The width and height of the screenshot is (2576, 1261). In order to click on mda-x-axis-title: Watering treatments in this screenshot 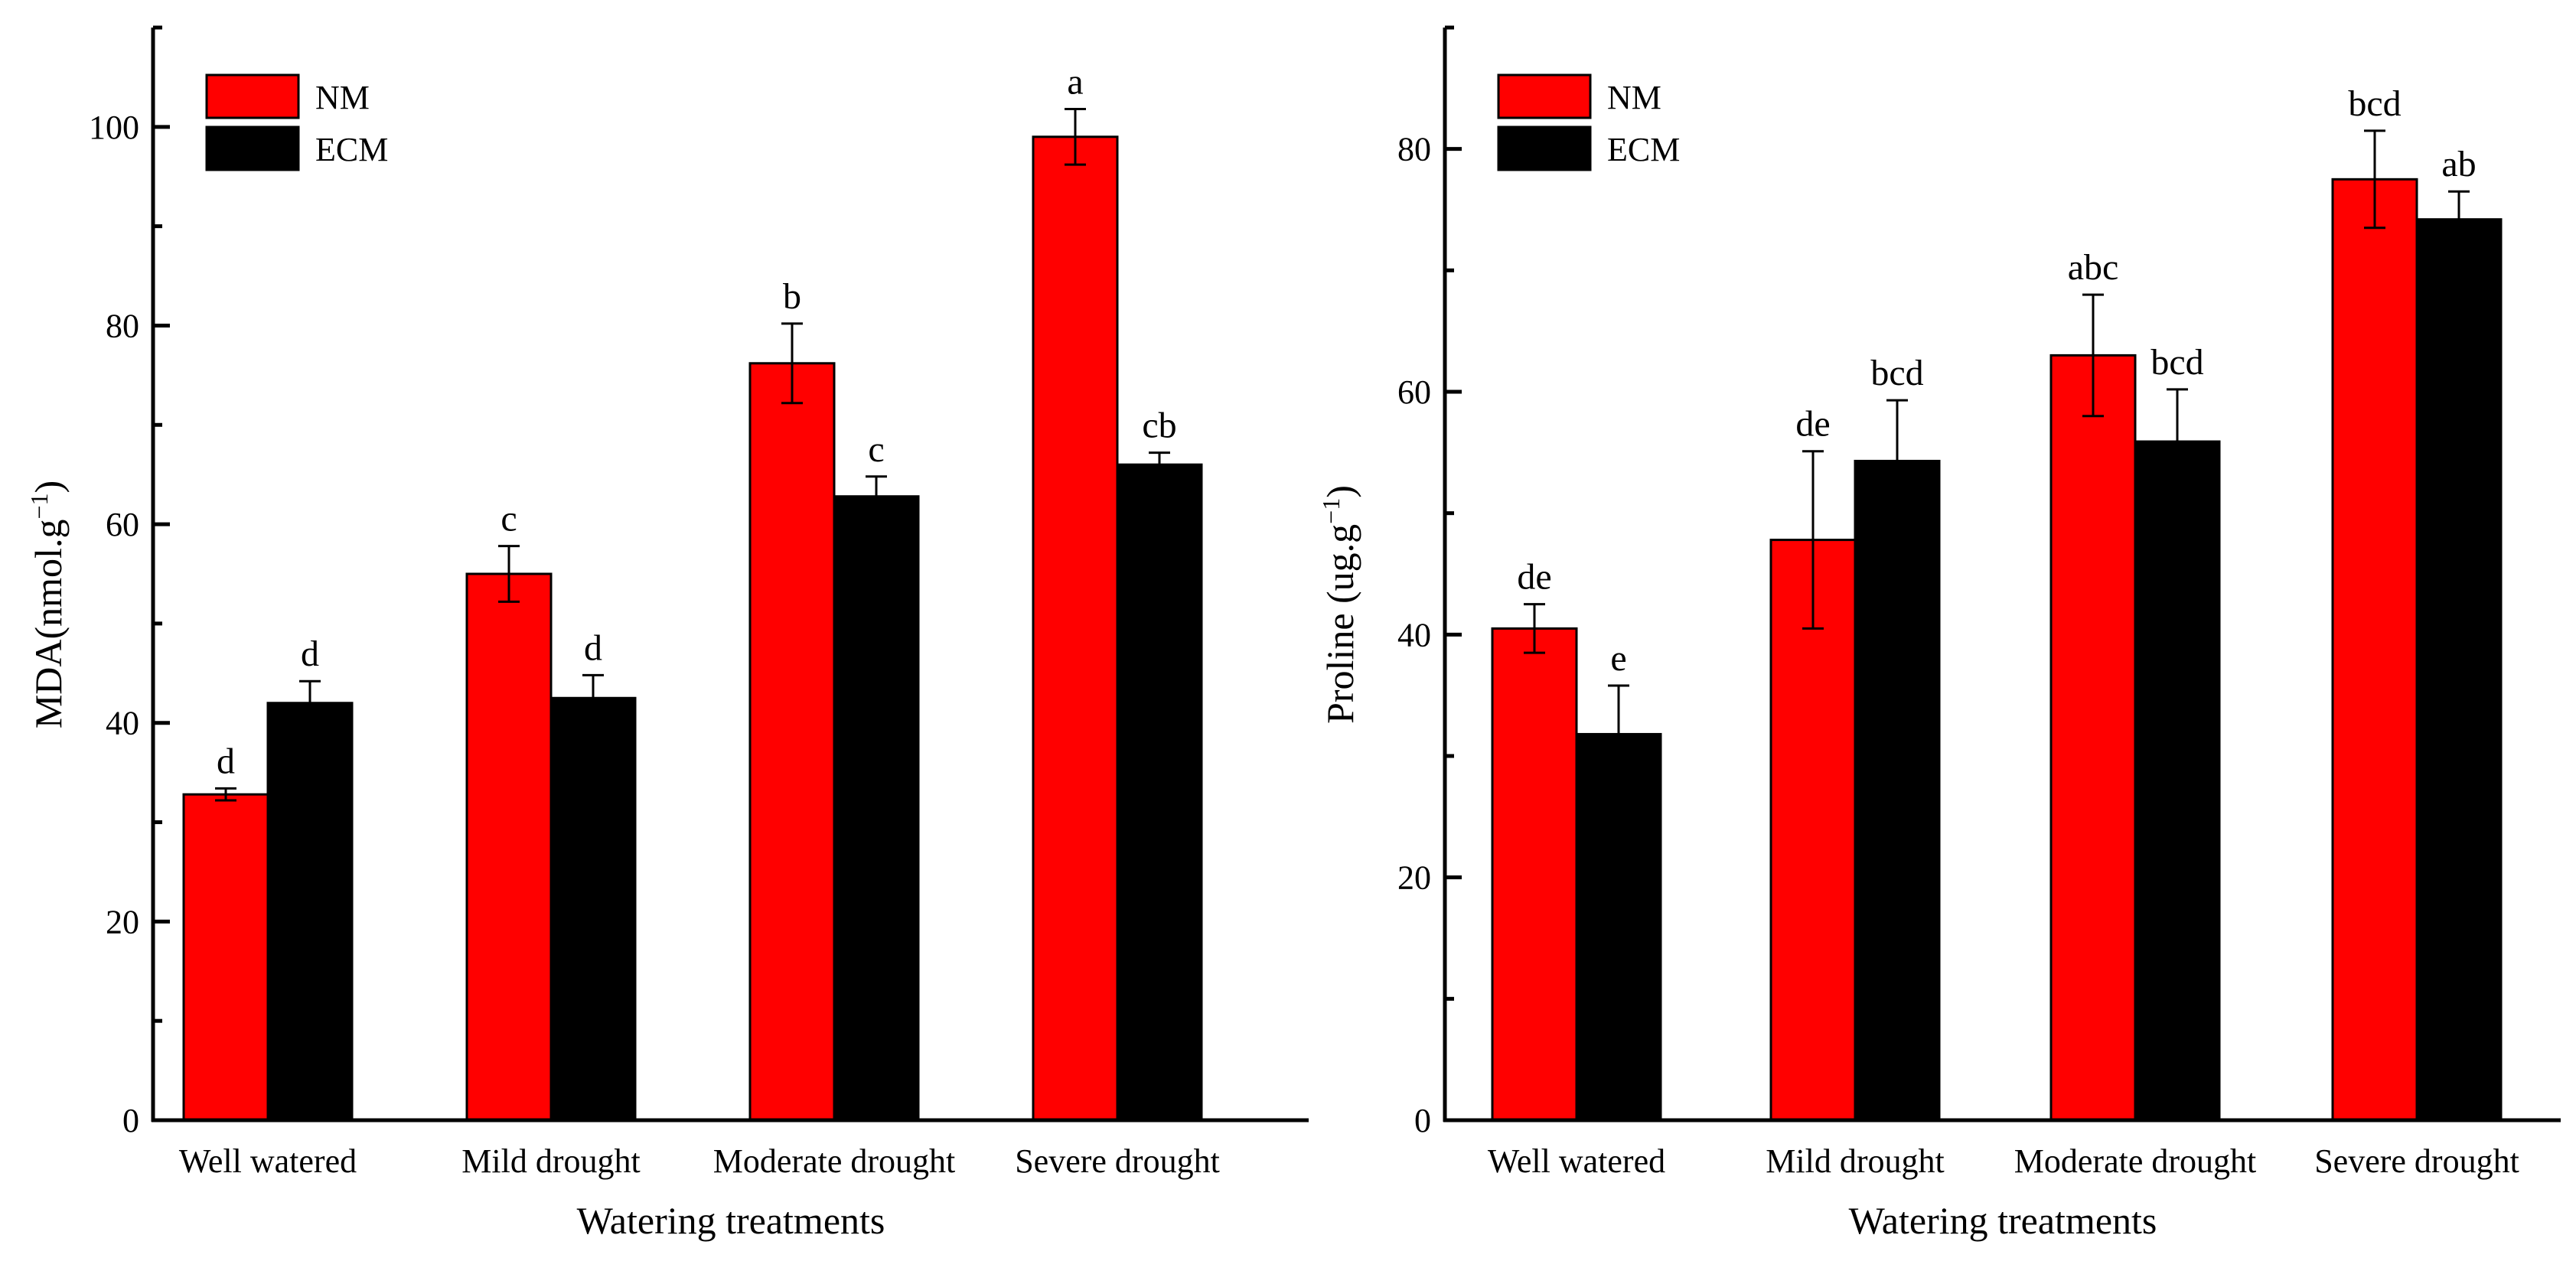, I will do `click(731, 1220)`.